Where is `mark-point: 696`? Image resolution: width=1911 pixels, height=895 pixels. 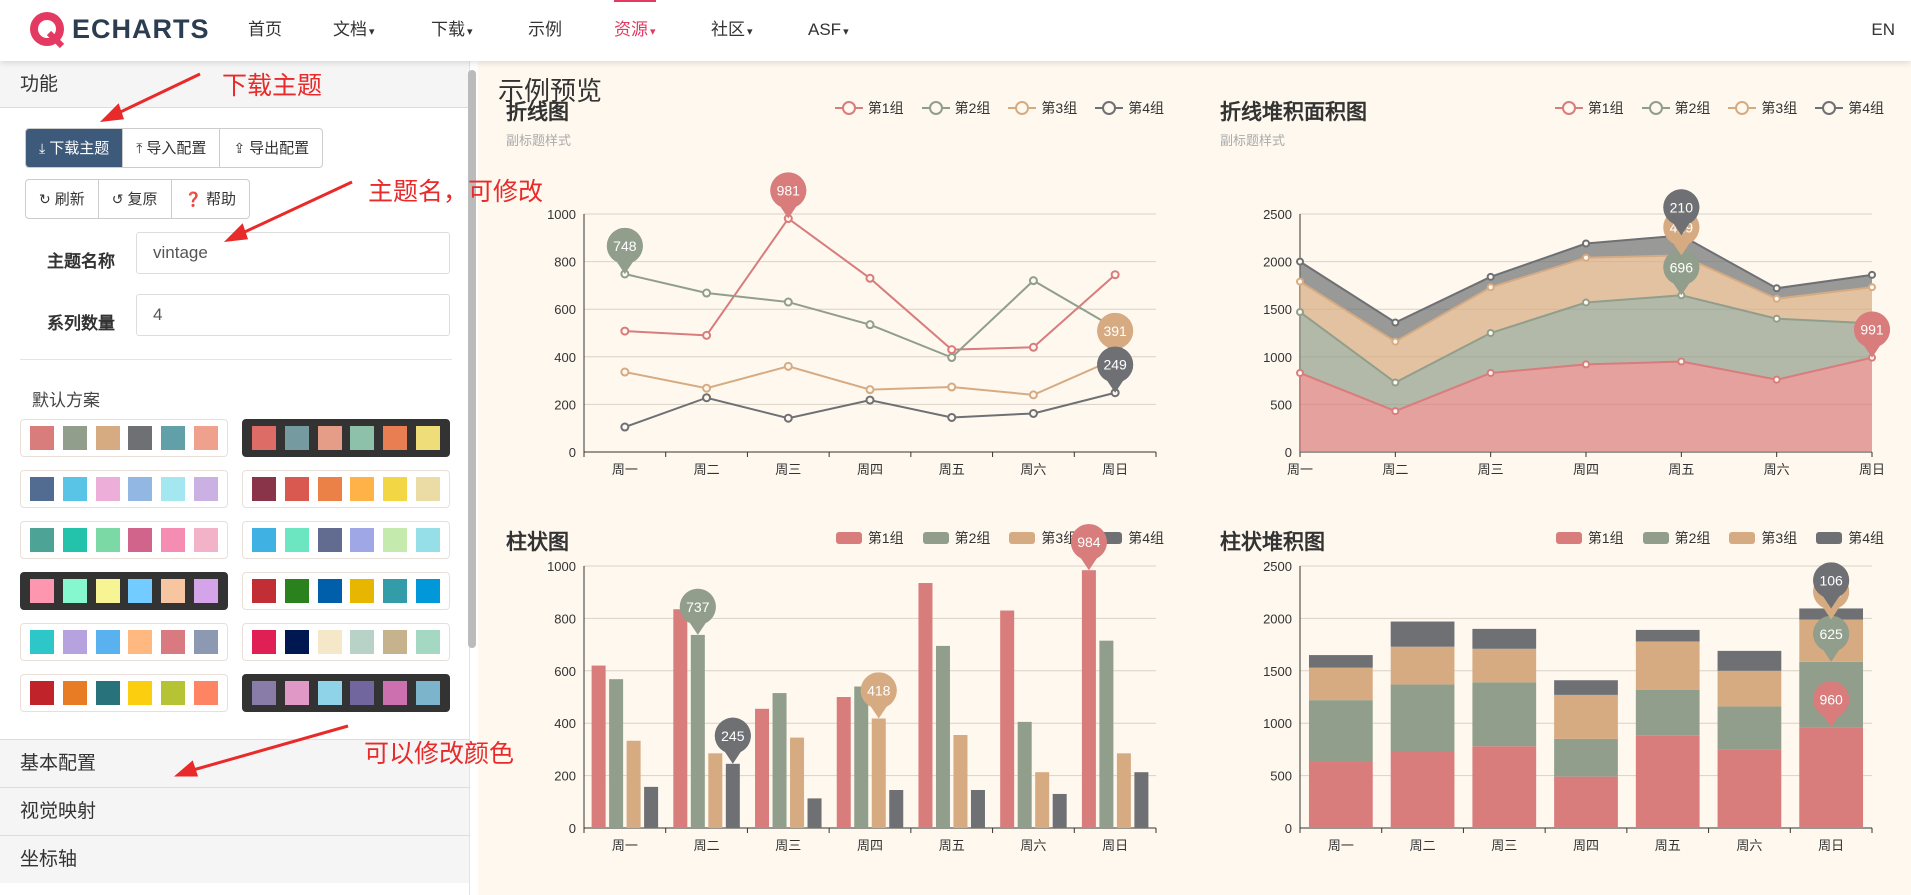 mark-point: 696 is located at coordinates (1681, 272).